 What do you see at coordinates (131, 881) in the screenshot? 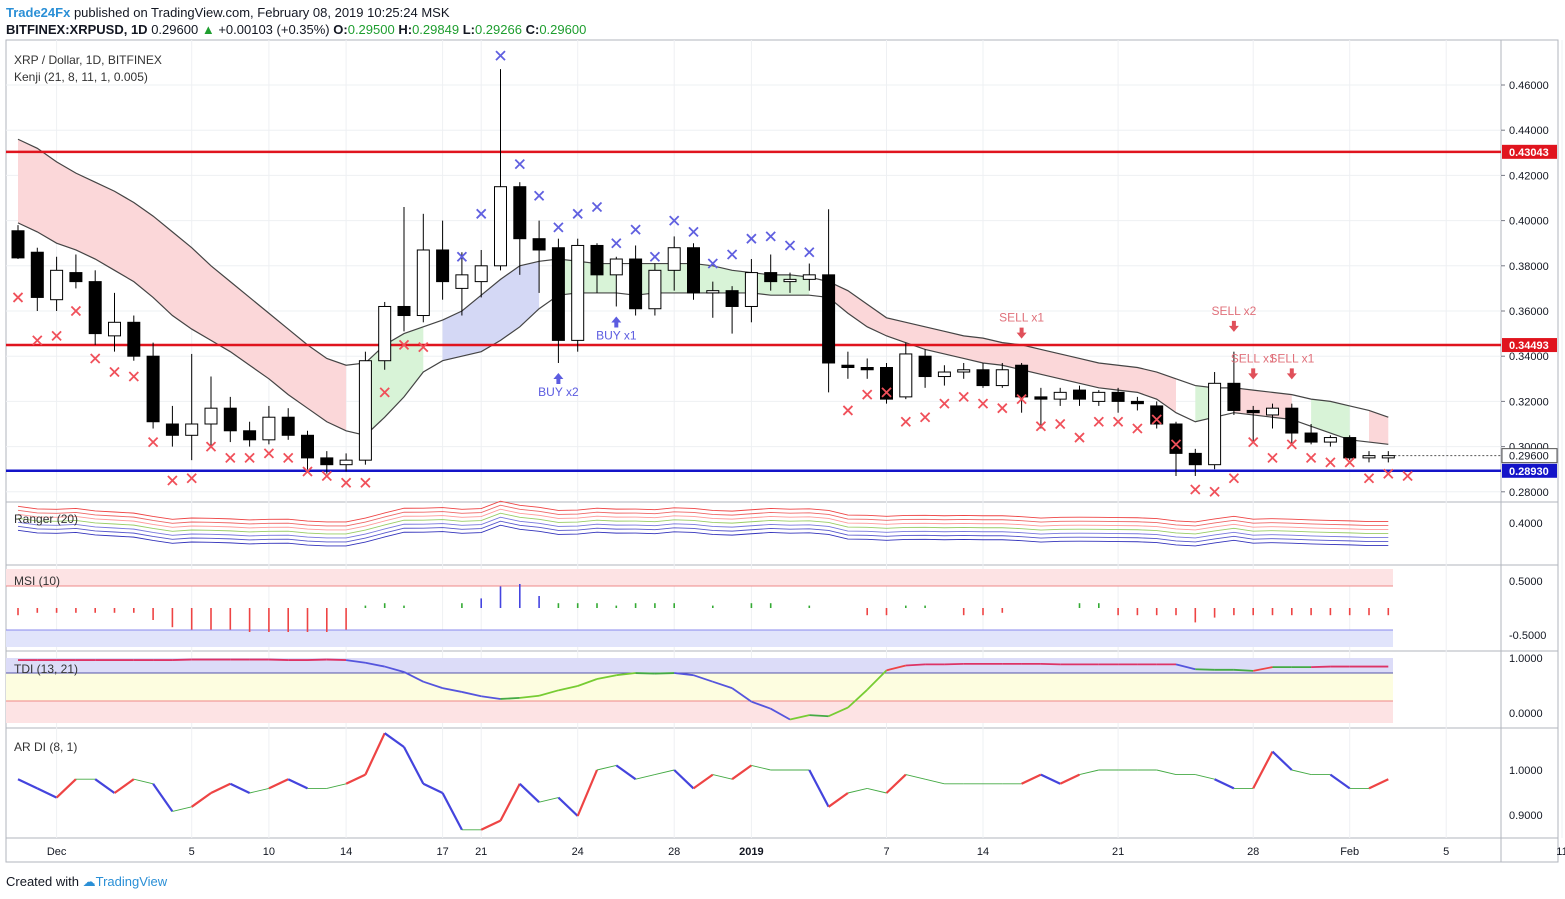
I see `tradingview-brand: TradingView` at bounding box center [131, 881].